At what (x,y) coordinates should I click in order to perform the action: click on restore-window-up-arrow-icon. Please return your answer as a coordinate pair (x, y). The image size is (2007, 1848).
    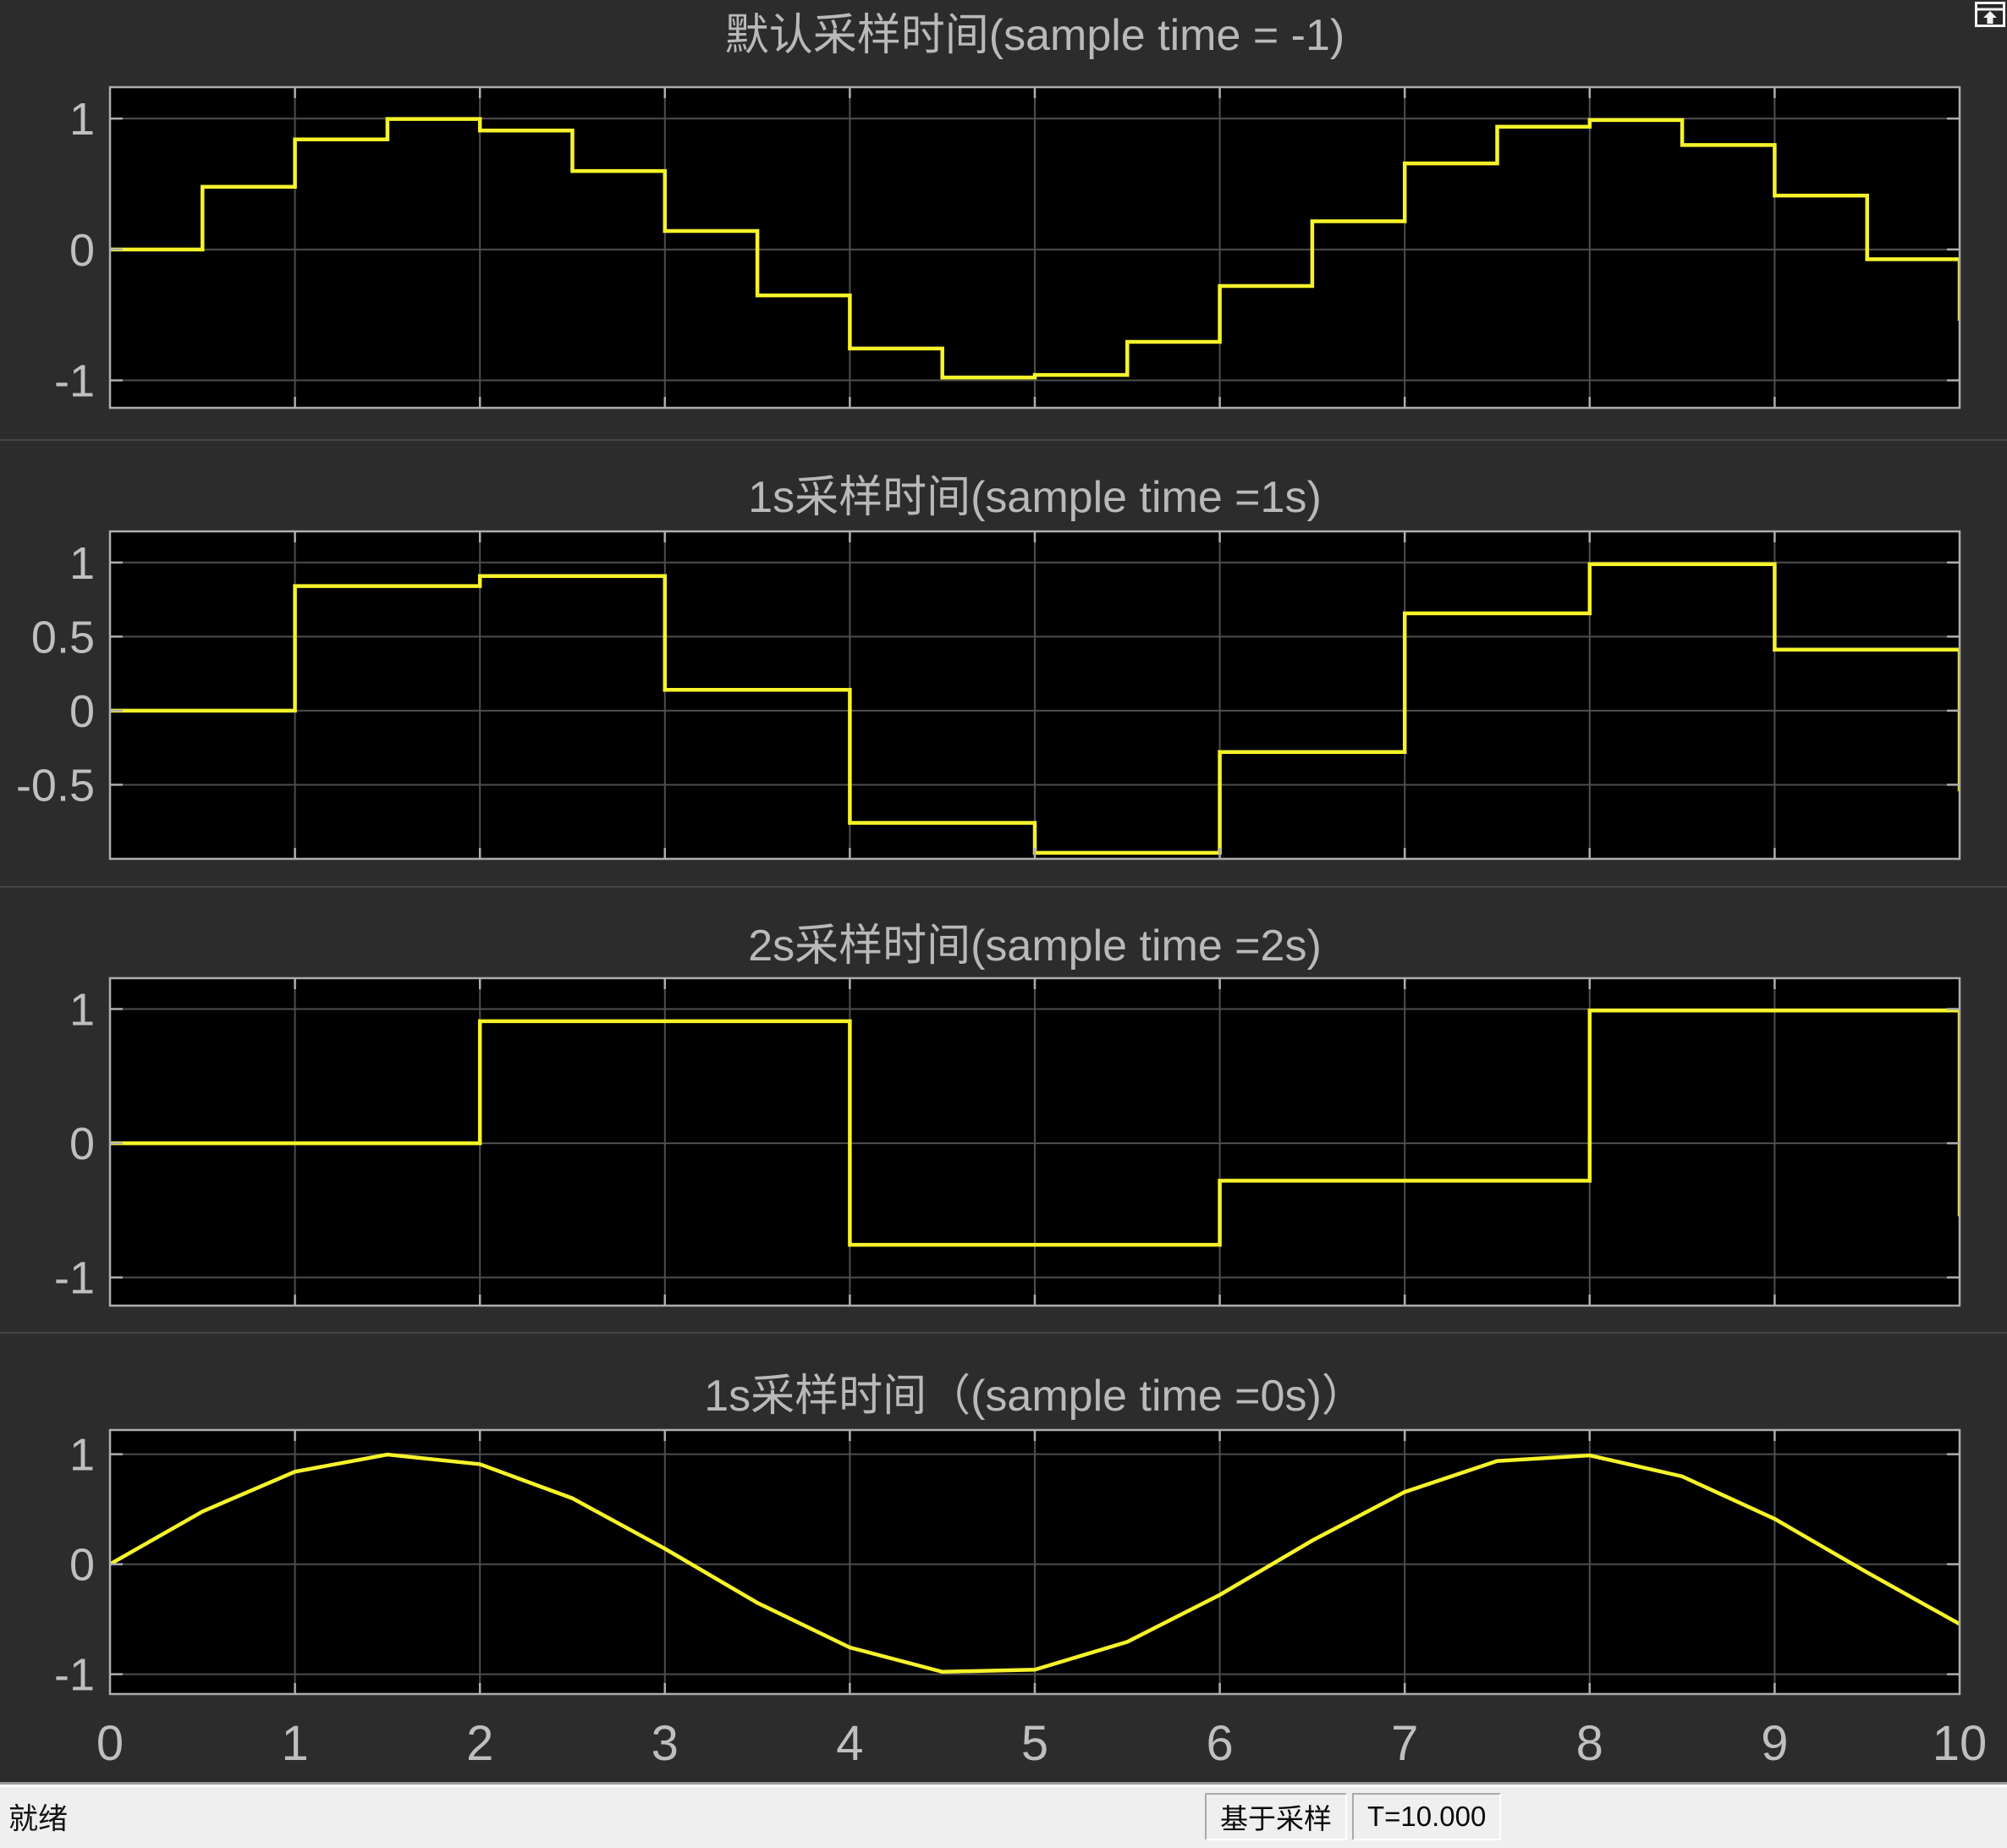
    Looking at the image, I should click on (1990, 14).